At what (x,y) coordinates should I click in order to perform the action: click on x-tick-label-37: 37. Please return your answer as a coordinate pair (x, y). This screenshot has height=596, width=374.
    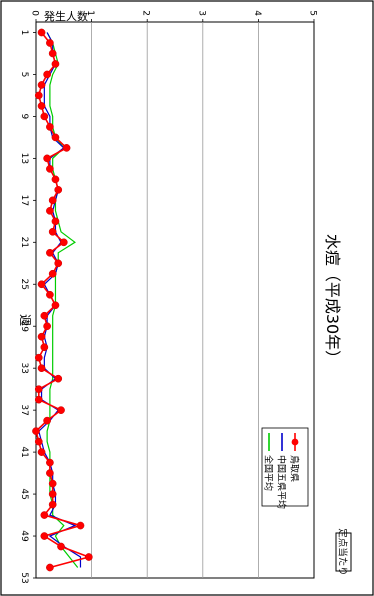
    Looking at the image, I should click on (24, 409).